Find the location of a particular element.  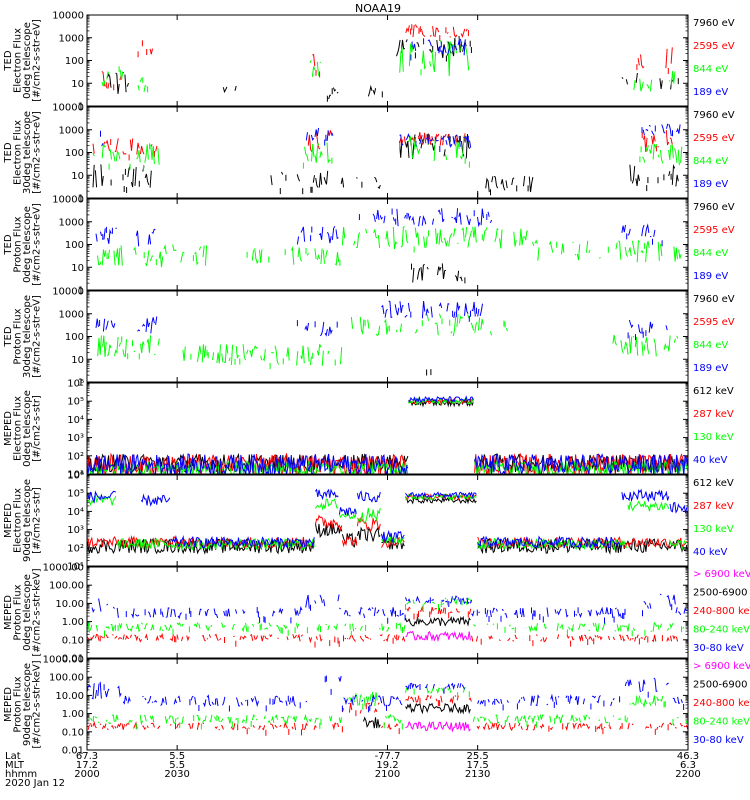

legend-label: 240-800 keV is located at coordinates (721, 611).